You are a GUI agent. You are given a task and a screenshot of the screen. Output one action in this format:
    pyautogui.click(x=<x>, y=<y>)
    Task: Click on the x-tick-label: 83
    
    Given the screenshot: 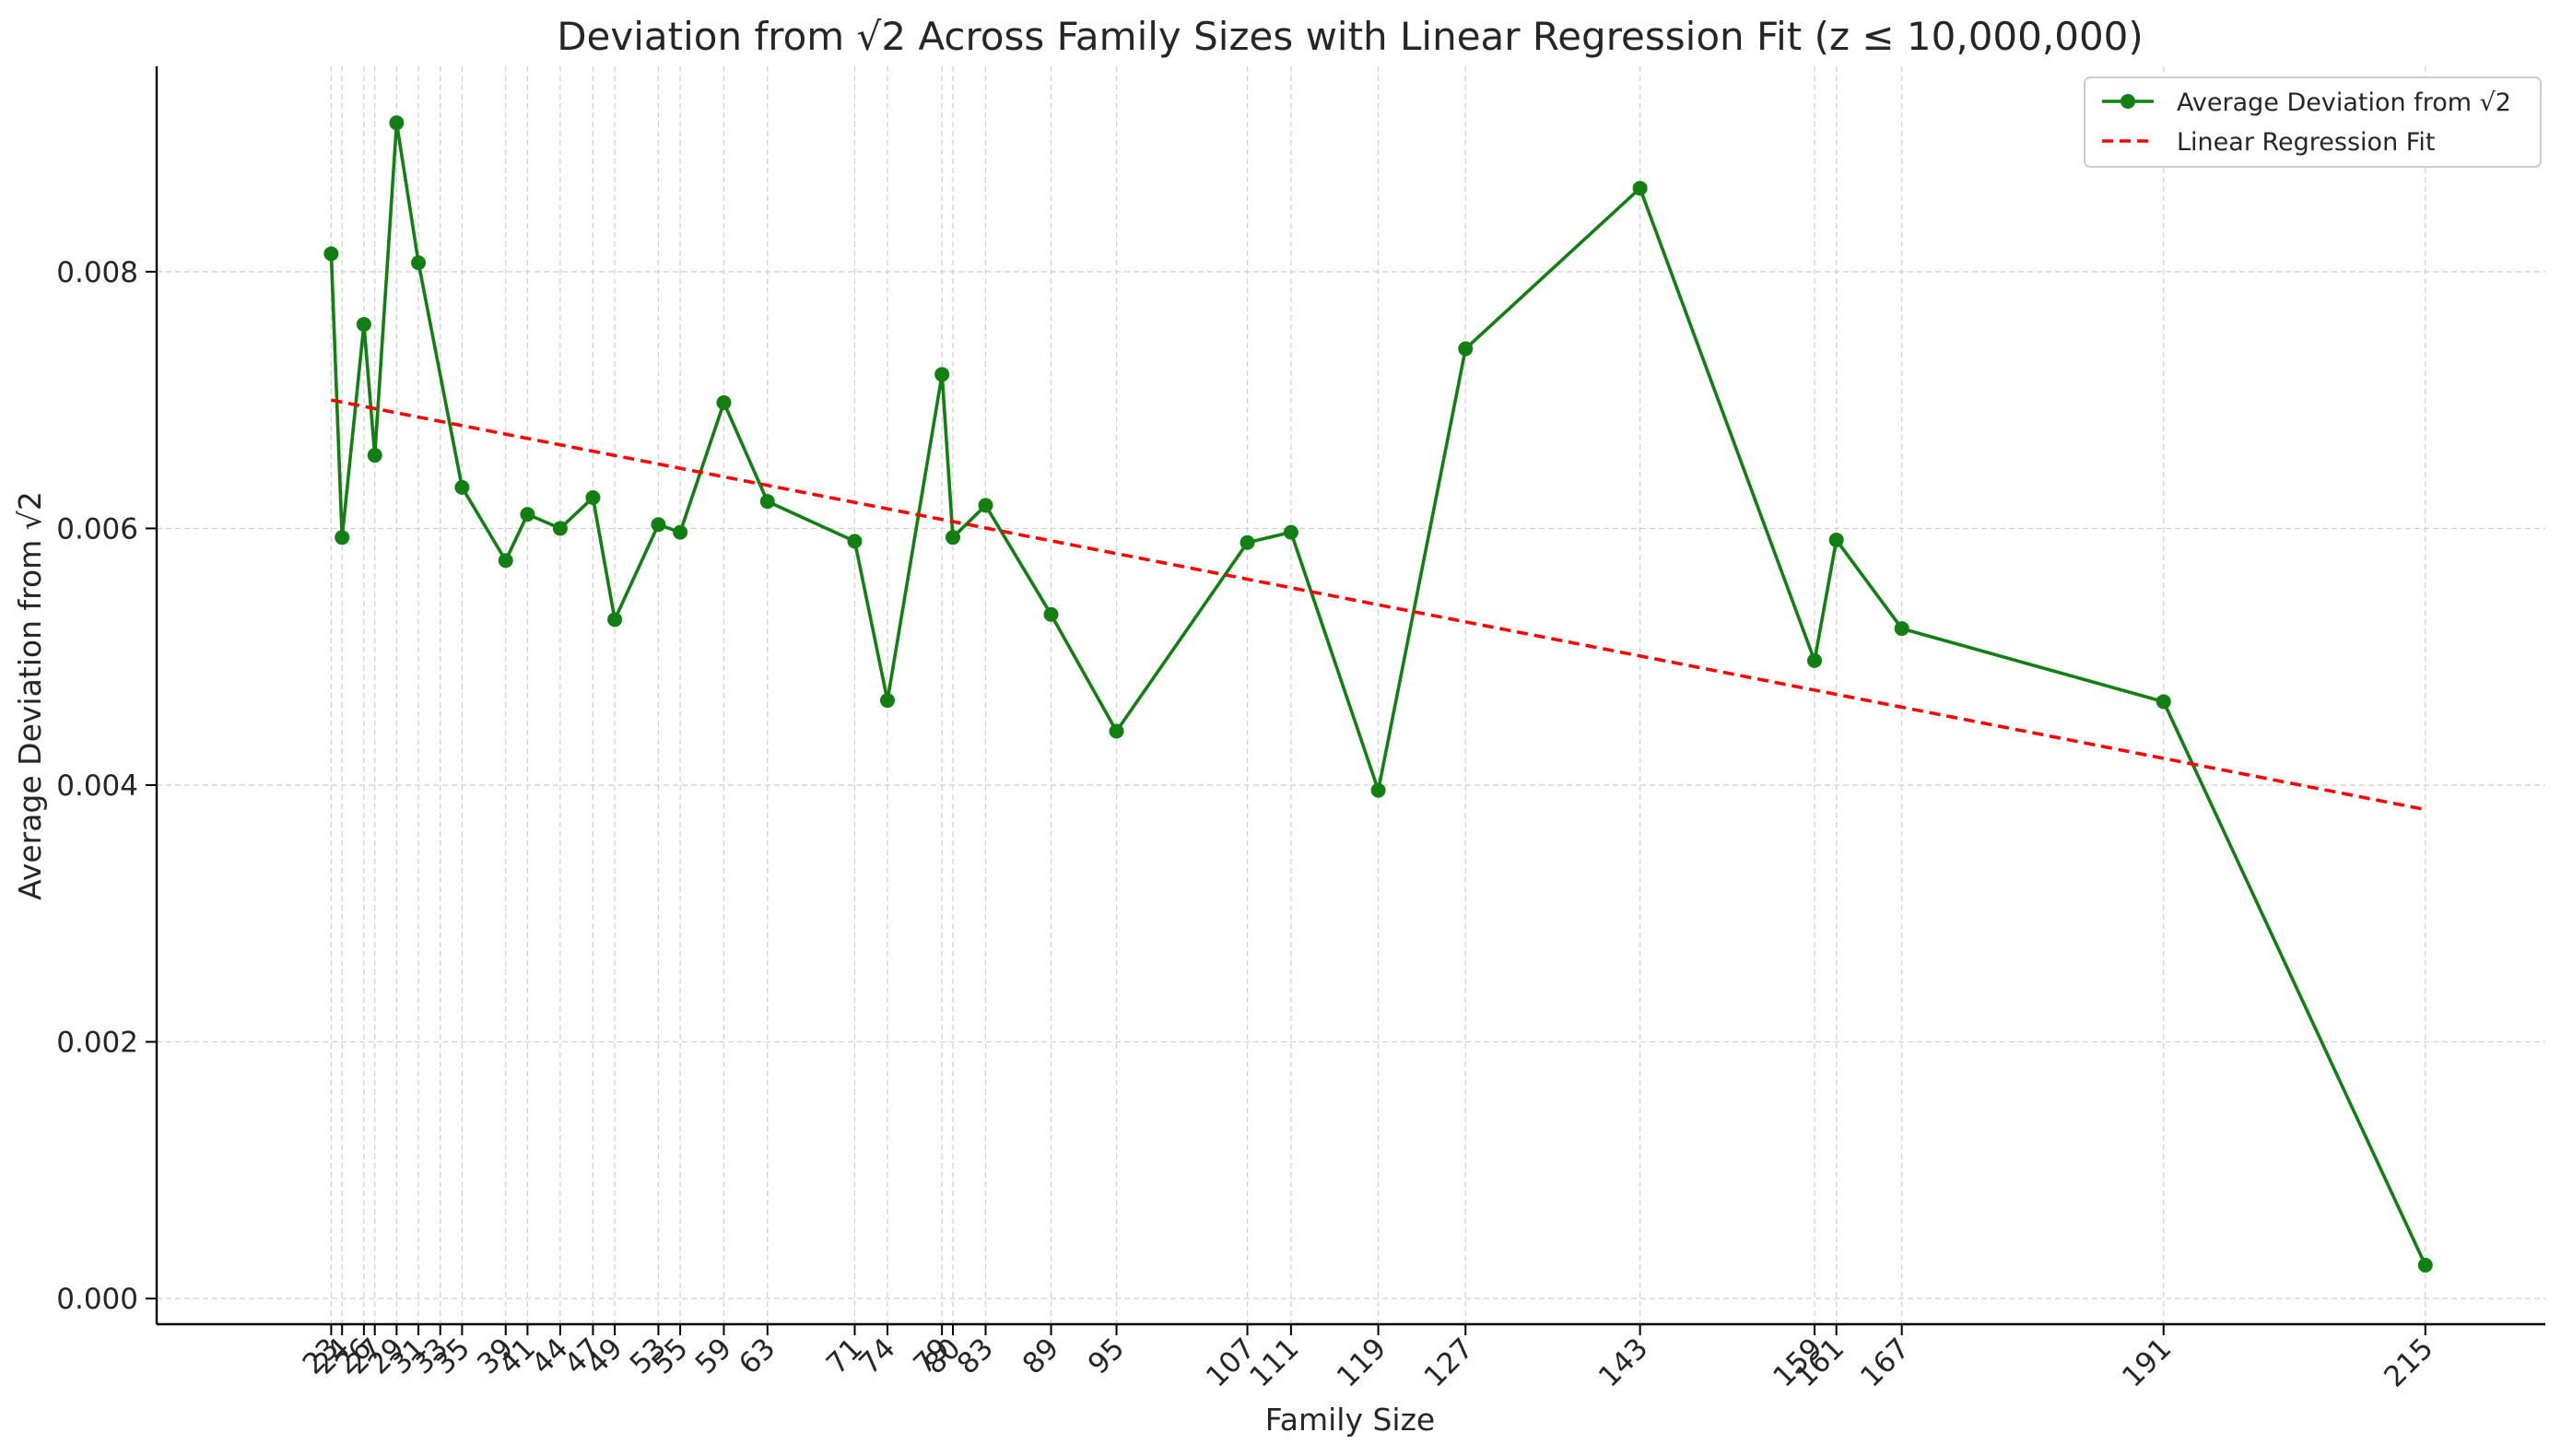 What is the action you would take?
    pyautogui.click(x=976, y=1356)
    